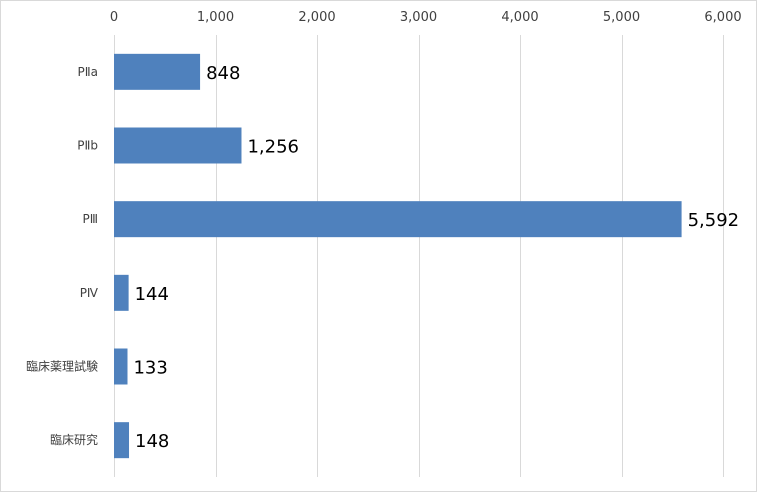  Describe the element at coordinates (215, 17) in the screenshot. I see `tick-label-1000: 1,000` at that location.